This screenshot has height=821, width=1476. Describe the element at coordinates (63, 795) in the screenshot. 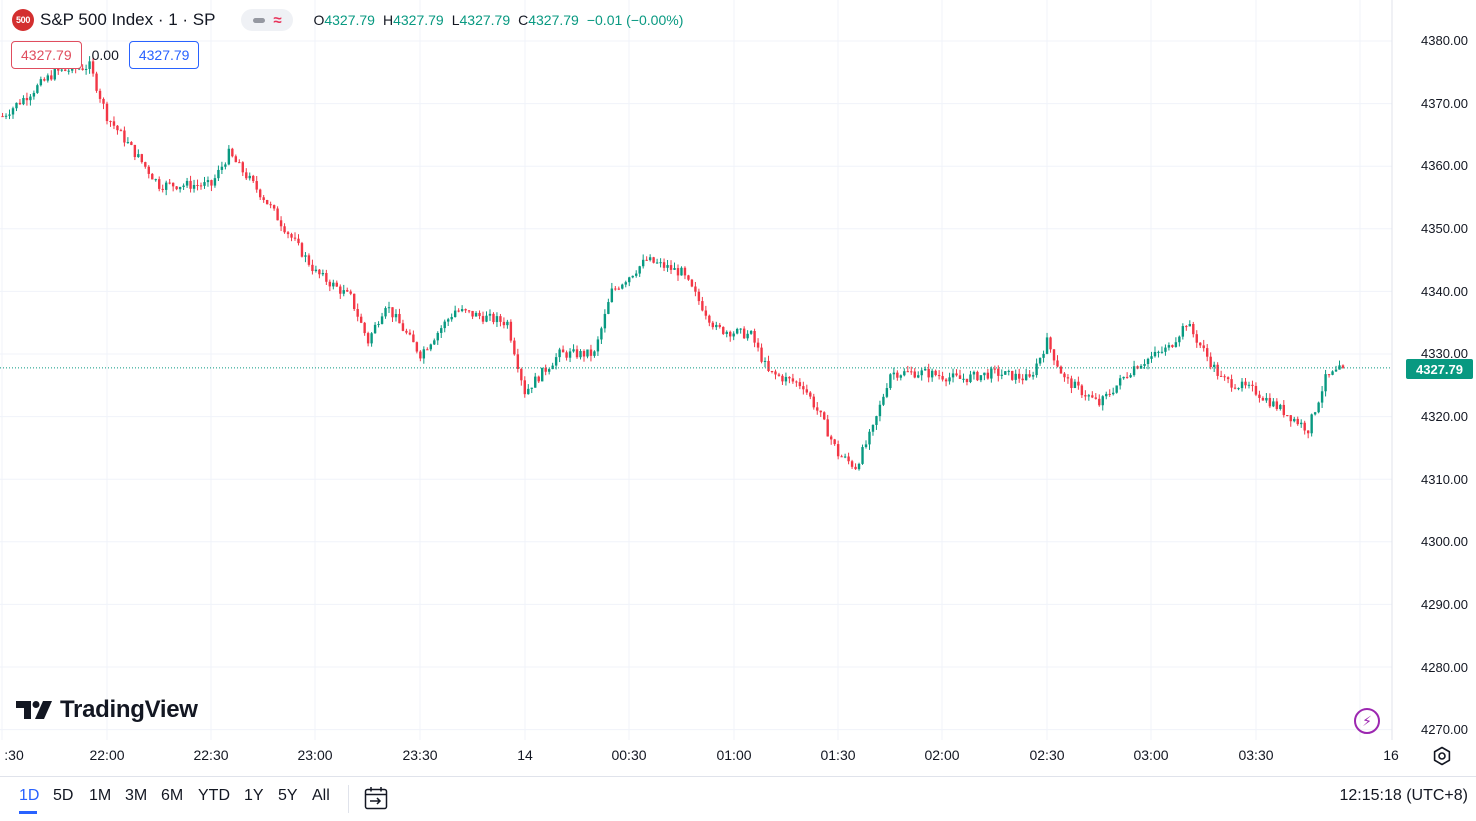

I see `range-5d-button: 5D` at that location.